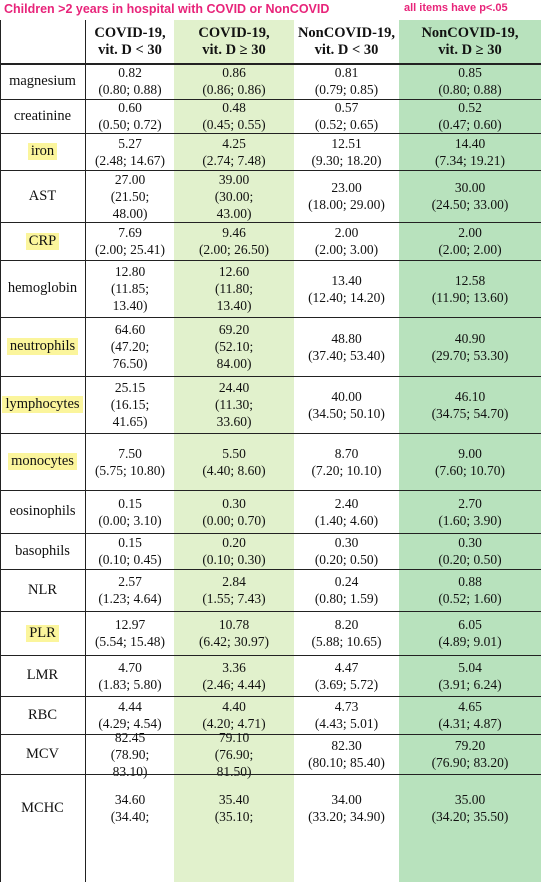 The height and width of the screenshot is (882, 541). Describe the element at coordinates (470, 633) in the screenshot. I see `value-cell: 6.05 (4.89; 9.01)` at that location.